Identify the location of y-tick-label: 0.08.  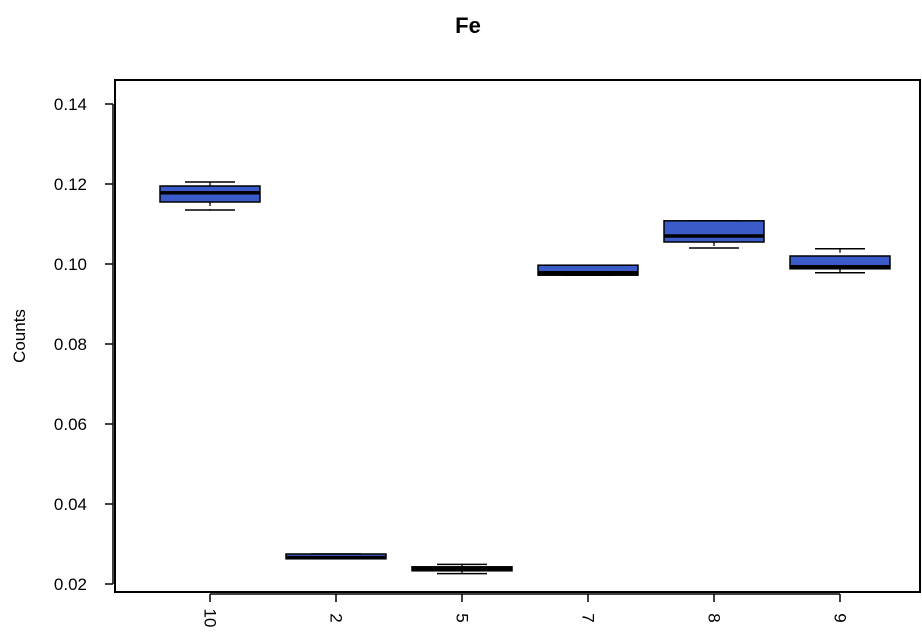
(70, 344).